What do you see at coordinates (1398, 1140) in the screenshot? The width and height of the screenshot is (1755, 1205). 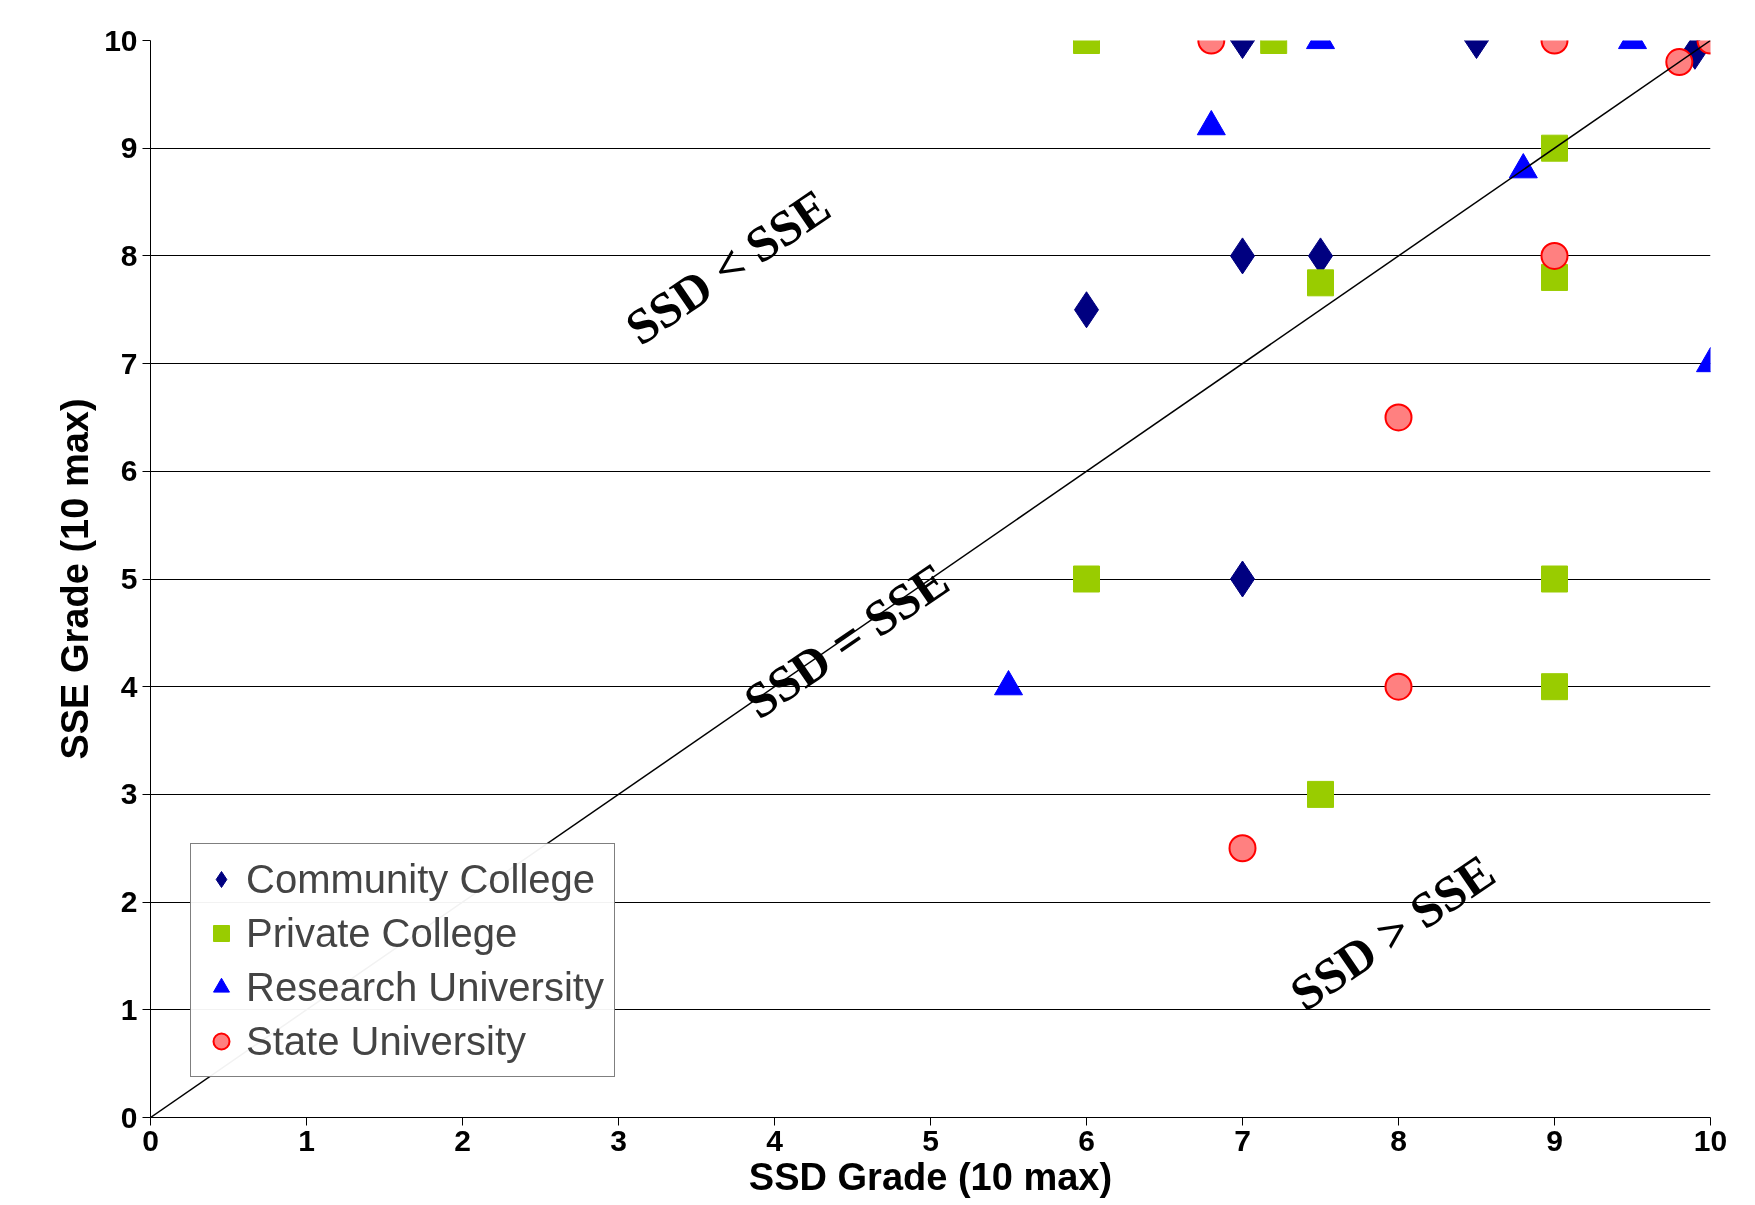 I see `x-tick-label: 8` at bounding box center [1398, 1140].